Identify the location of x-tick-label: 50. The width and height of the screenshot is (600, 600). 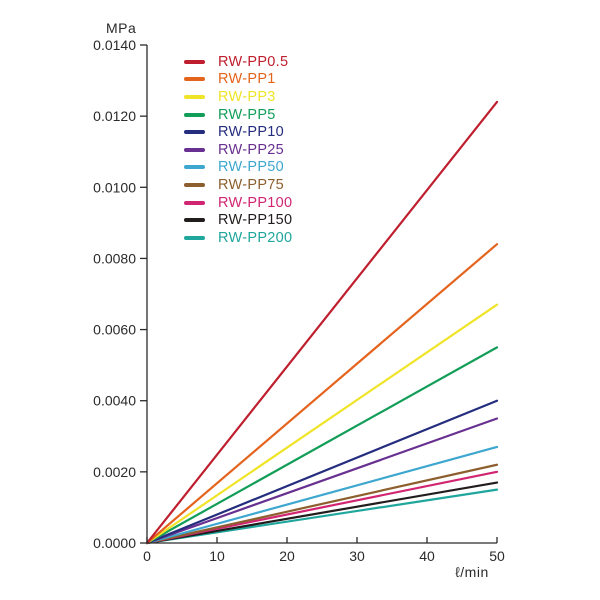
(497, 556).